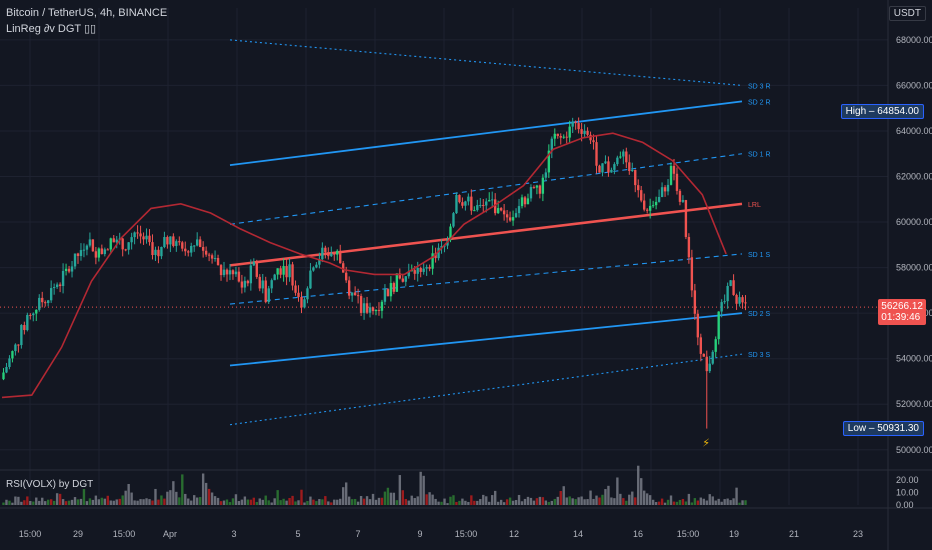  I want to click on time-tick-label: 7, so click(357, 534).